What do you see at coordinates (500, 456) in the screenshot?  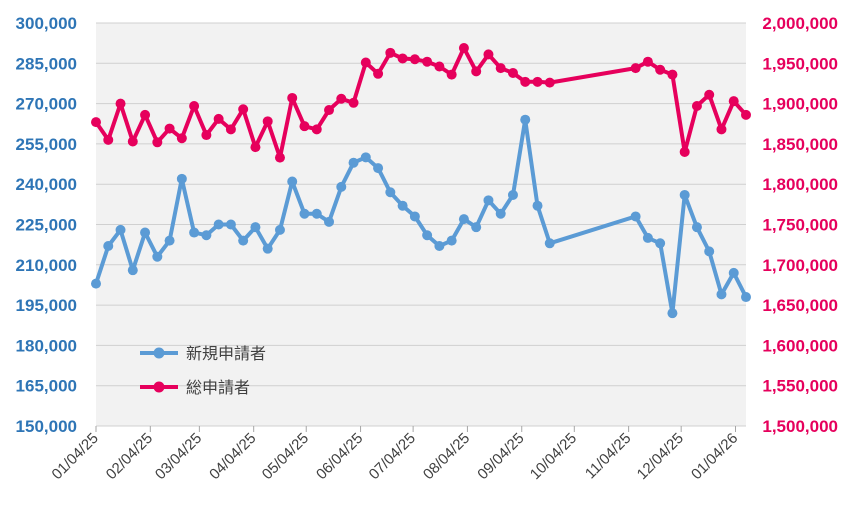 I see `x-tick-label: 09/04/25` at bounding box center [500, 456].